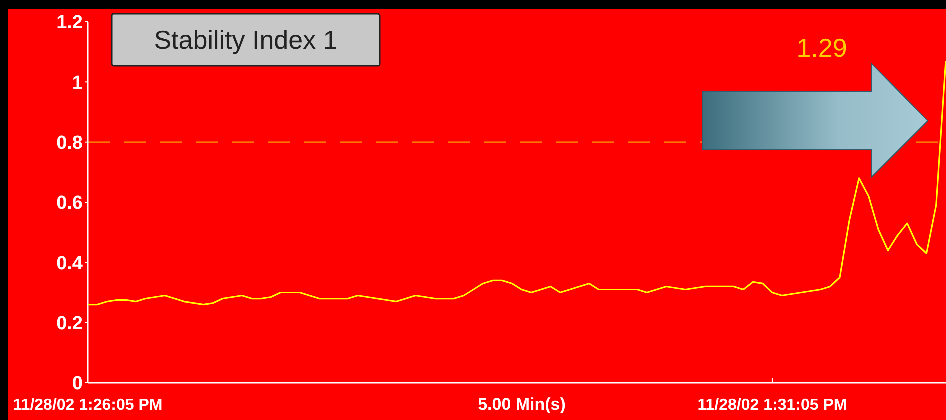  What do you see at coordinates (522, 404) in the screenshot?
I see `x-axis-title: 5.00 Min(s)` at bounding box center [522, 404].